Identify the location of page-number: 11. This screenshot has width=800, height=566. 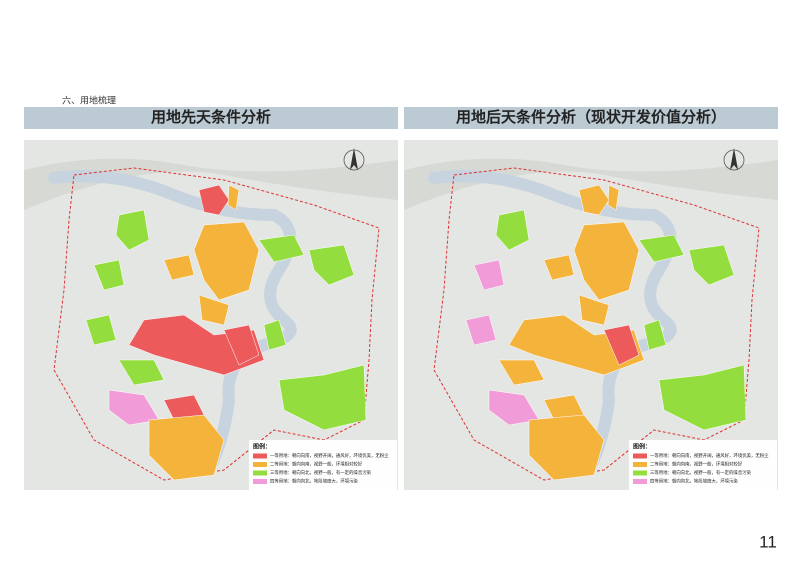
(768, 541).